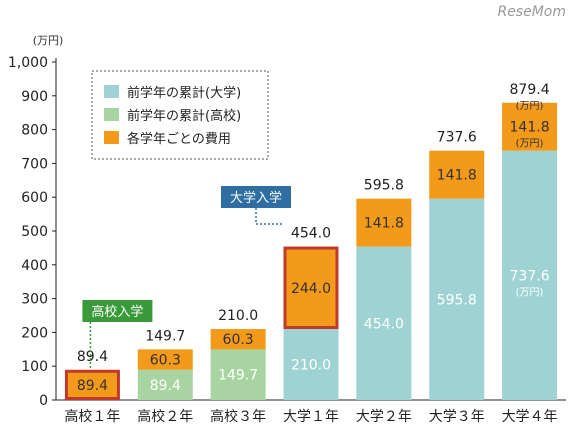 Image resolution: width=580 pixels, height=444 pixels. What do you see at coordinates (34, 232) in the screenshot?
I see `y-tick-label: 500` at bounding box center [34, 232].